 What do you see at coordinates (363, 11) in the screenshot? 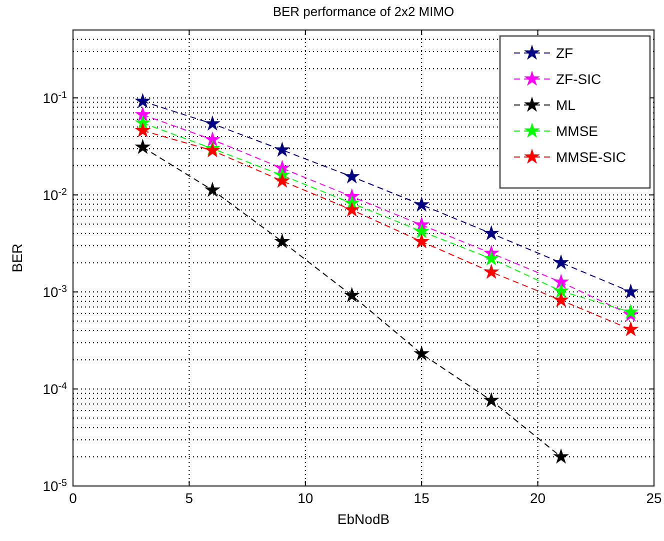
I see `chart-title: BER performance of 2x2 MIMO` at bounding box center [363, 11].